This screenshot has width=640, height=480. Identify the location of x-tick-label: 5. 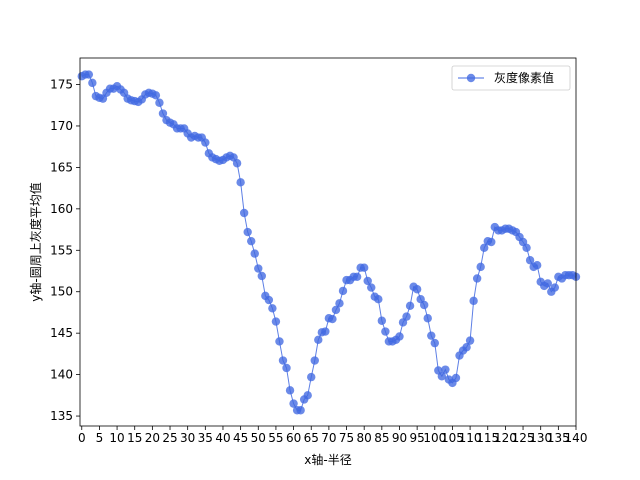
(100, 438).